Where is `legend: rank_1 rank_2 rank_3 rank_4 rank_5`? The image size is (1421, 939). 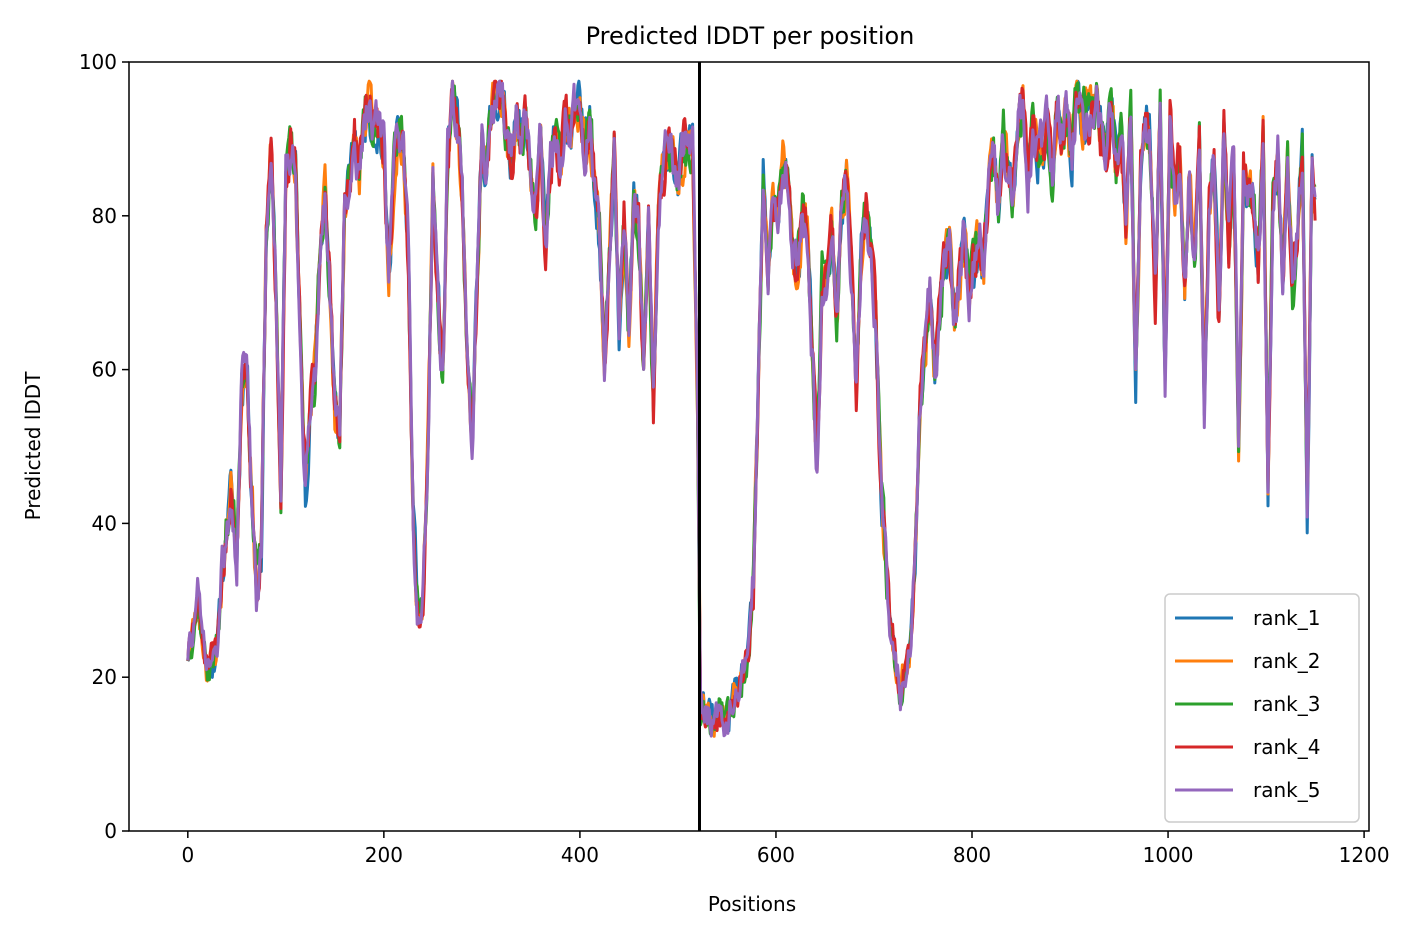 legend: rank_1 rank_2 rank_3 rank_4 rank_5 is located at coordinates (1262, 708).